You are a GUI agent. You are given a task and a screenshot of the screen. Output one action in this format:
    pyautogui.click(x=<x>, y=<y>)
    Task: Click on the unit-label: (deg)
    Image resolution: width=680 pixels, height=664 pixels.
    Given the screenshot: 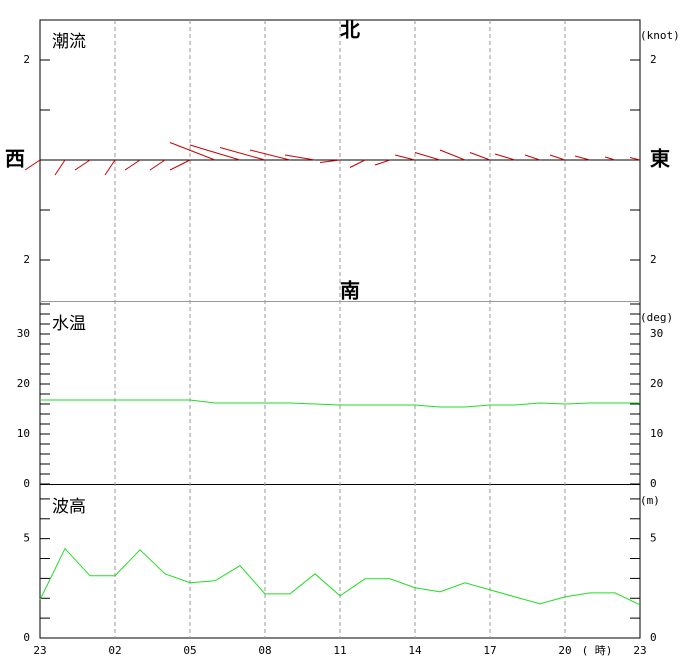 What is the action you would take?
    pyautogui.click(x=656, y=317)
    